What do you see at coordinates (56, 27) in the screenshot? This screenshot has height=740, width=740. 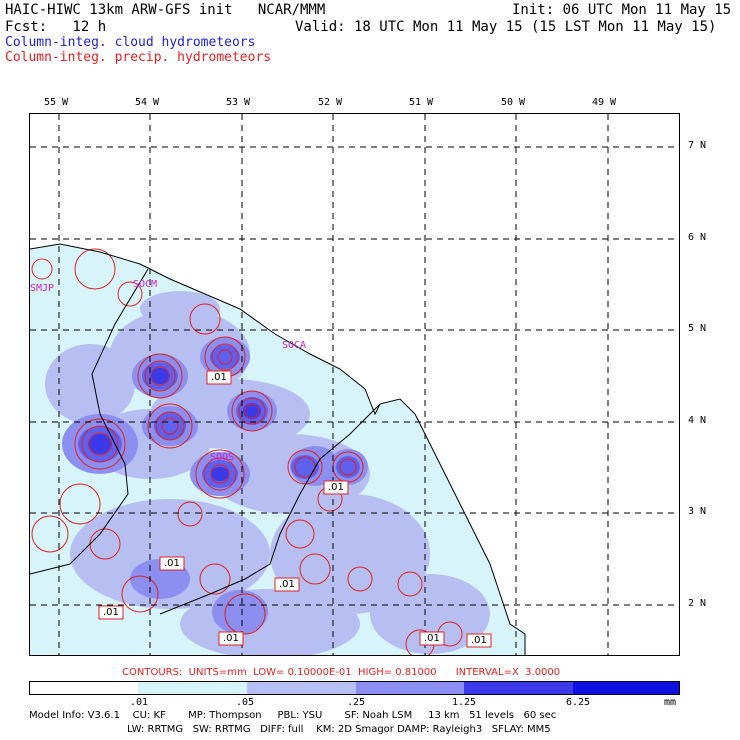 I see `forecast-hour: Fcst: 12 h` at bounding box center [56, 27].